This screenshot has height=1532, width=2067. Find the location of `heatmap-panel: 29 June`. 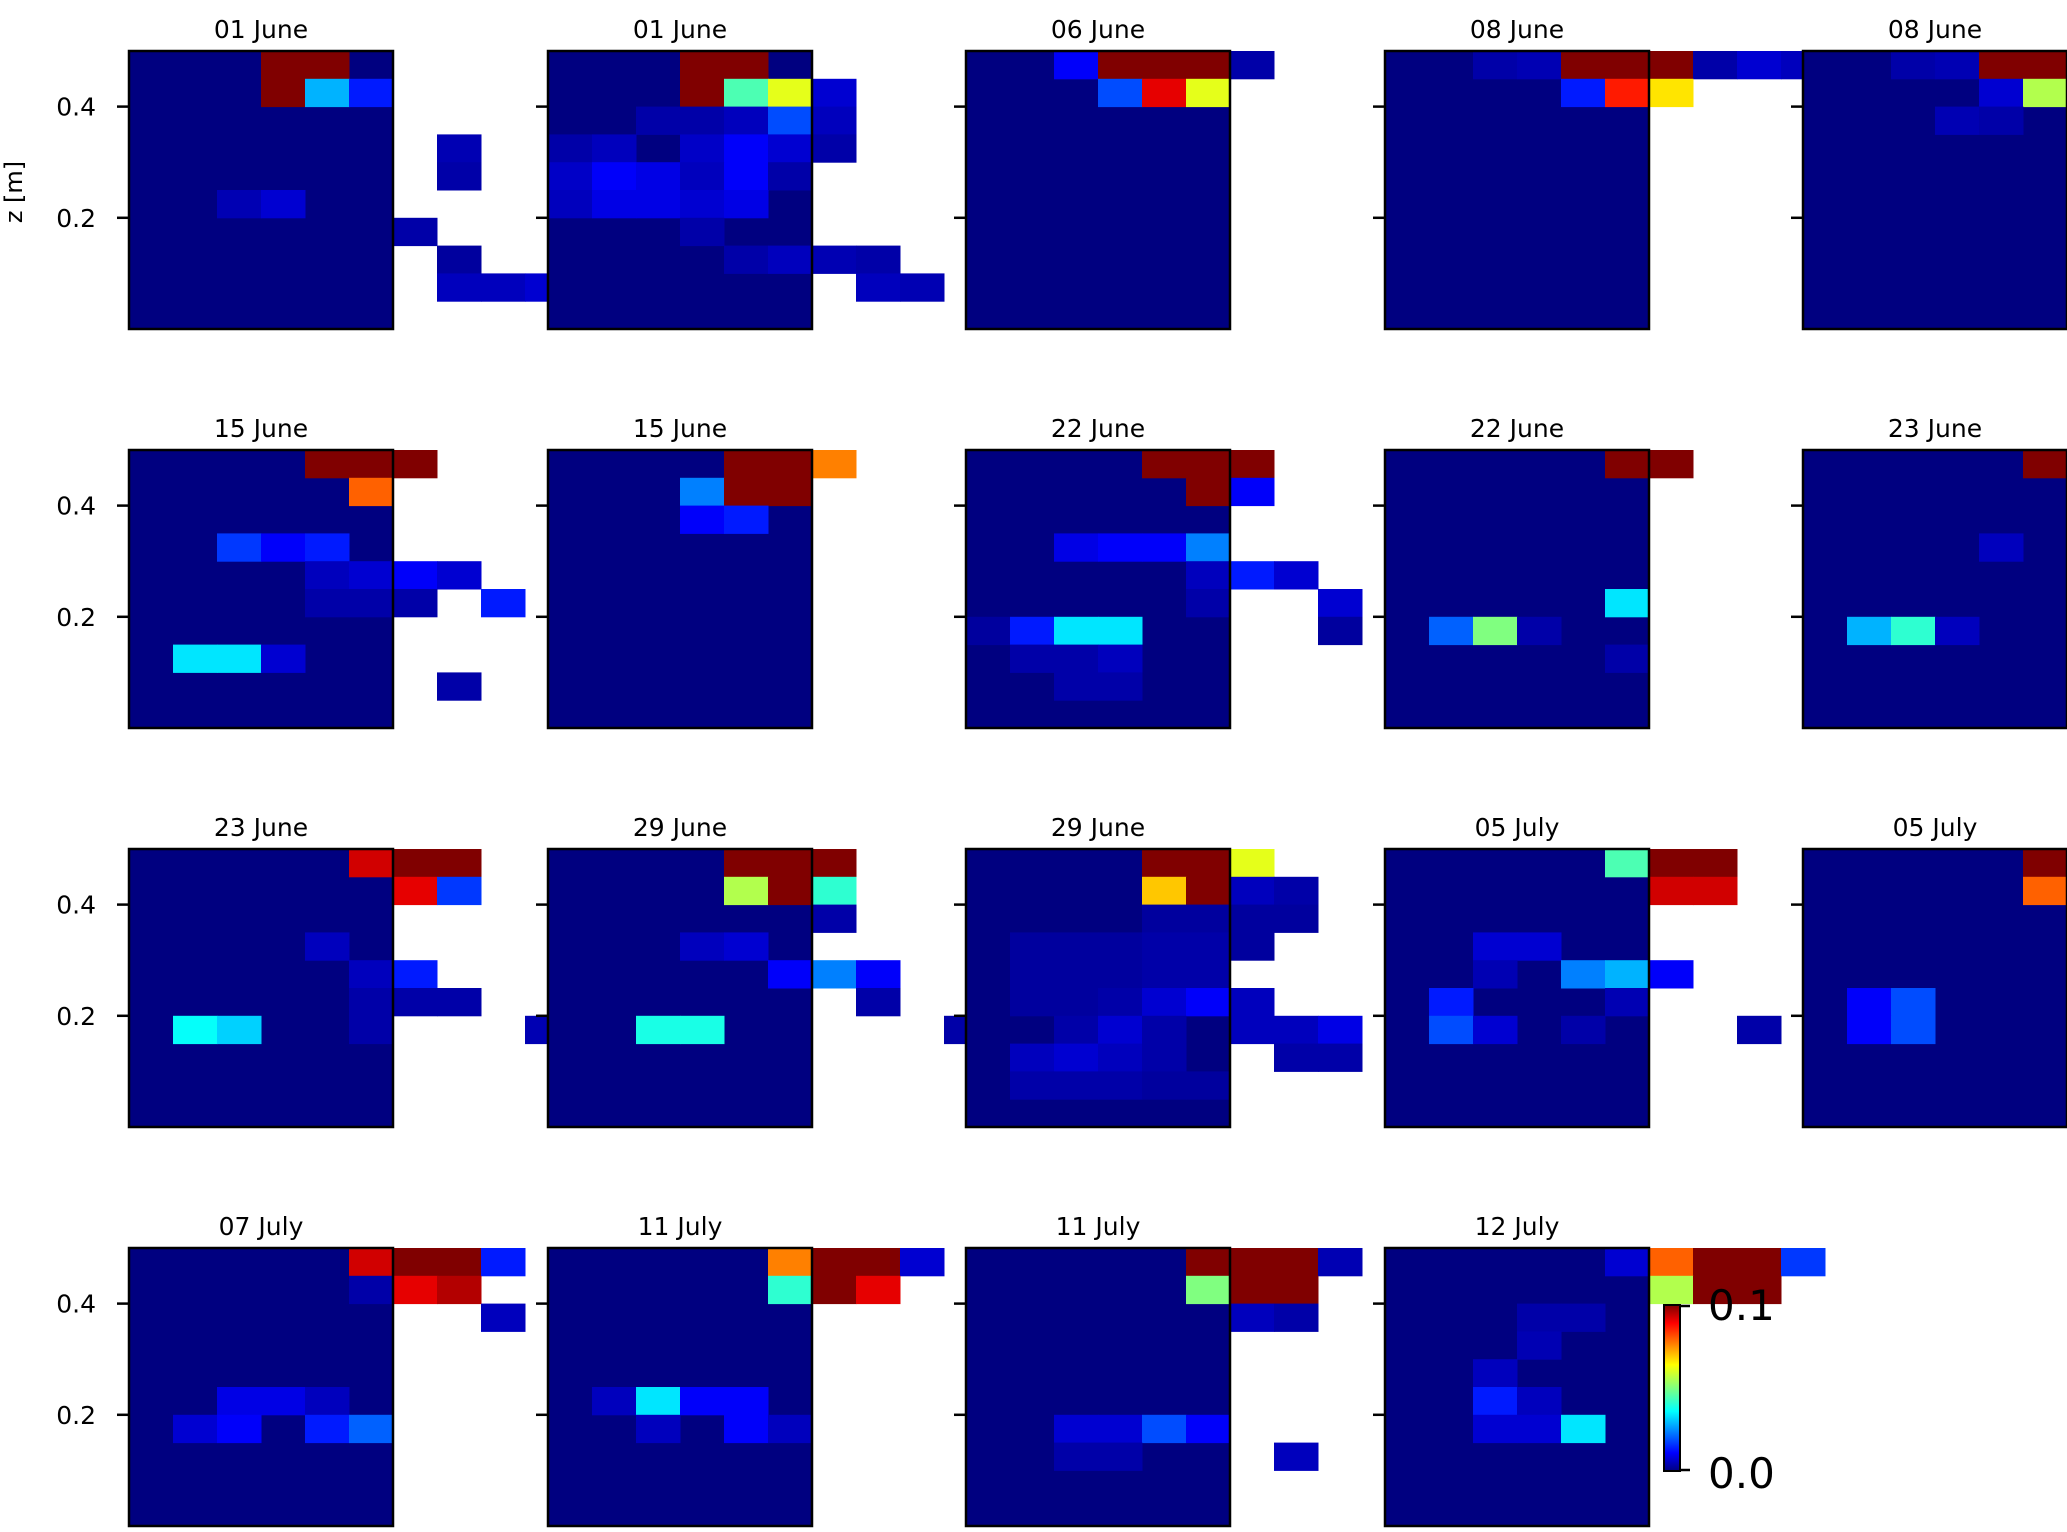

heatmap-panel: 29 June is located at coordinates (1158, 971).